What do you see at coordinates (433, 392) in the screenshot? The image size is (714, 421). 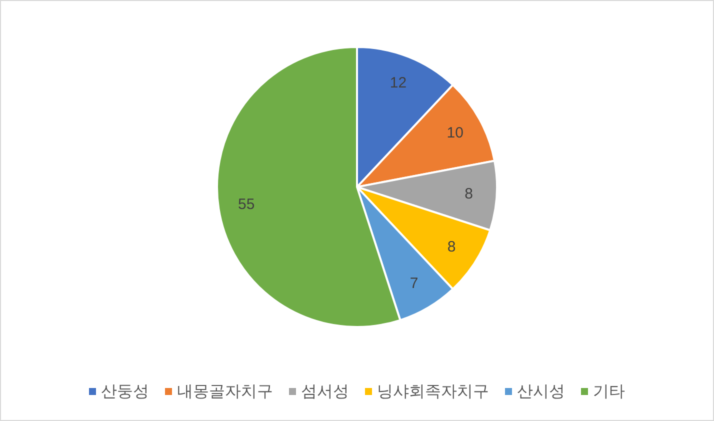 I see `legend-label: 닝샤회족자치구` at bounding box center [433, 392].